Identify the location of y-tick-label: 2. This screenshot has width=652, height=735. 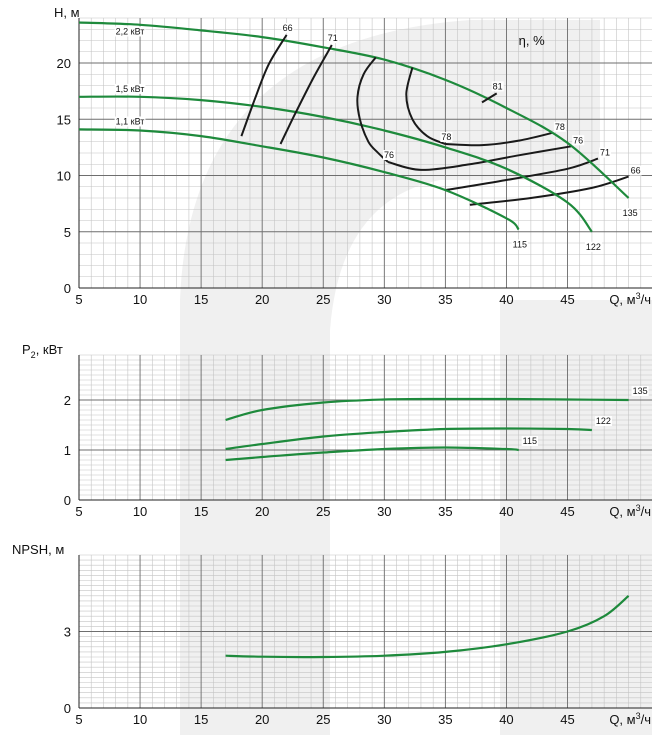
(67, 400).